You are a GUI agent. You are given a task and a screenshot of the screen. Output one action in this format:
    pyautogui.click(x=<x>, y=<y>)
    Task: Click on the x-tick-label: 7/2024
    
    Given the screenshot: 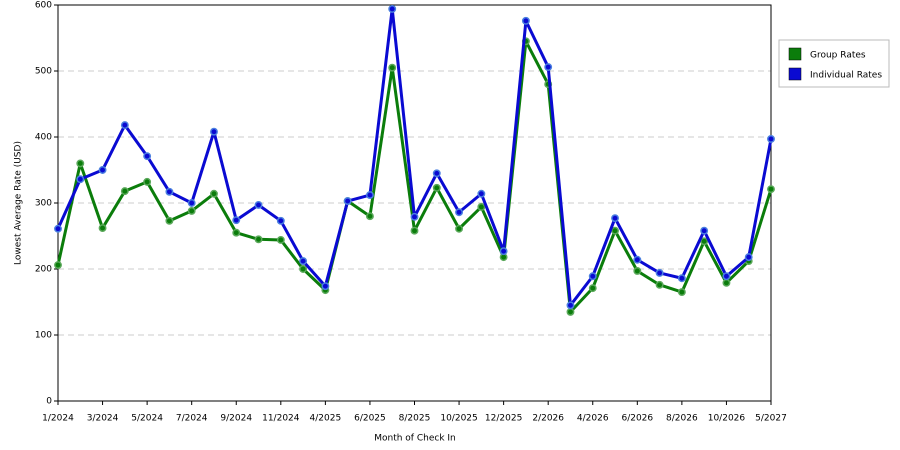 What is the action you would take?
    pyautogui.click(x=192, y=419)
    